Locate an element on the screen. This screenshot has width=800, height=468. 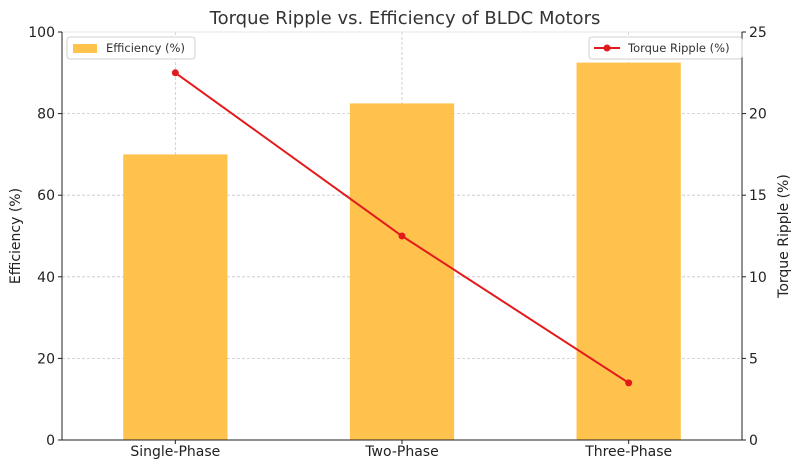
right-axis-ticks: 0 5 10 15 20 25 is located at coordinates (754, 237).